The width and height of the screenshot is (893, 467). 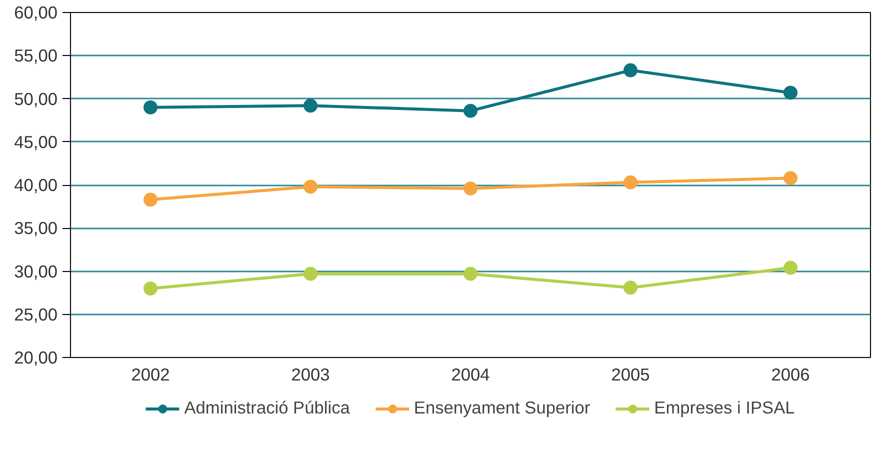 I want to click on y-tick-label: 40,00, so click(x=36, y=185).